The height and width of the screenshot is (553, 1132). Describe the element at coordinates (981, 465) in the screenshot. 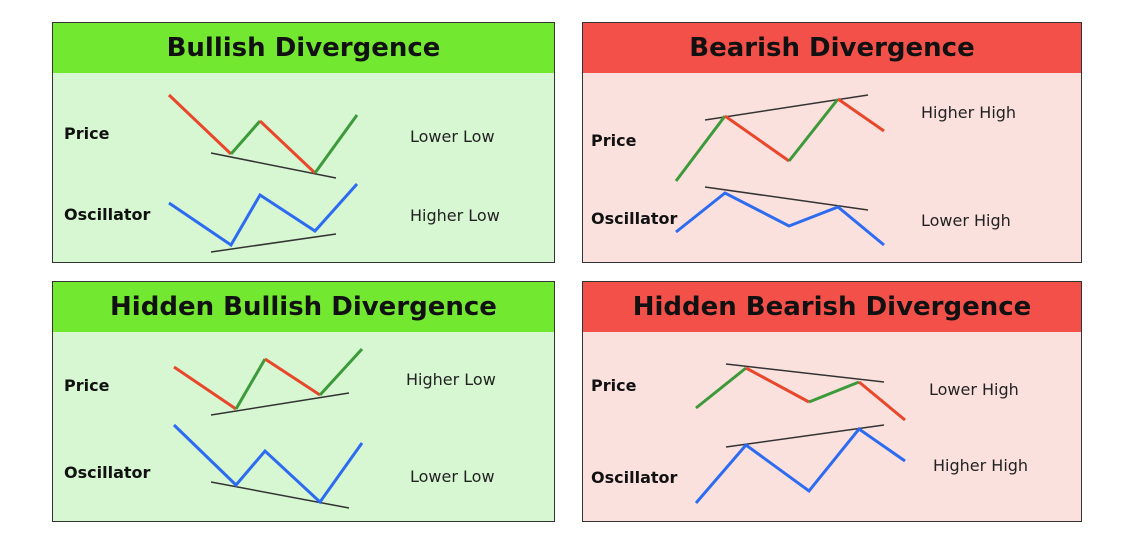

I see `oscillator-caption: Higher High` at that location.